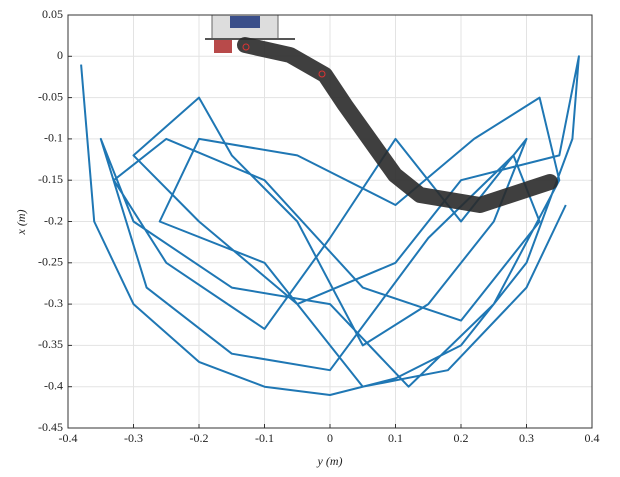 The width and height of the screenshot is (620, 477). Describe the element at coordinates (50, 262) in the screenshot. I see `y-tick-label: -0.25` at that location.